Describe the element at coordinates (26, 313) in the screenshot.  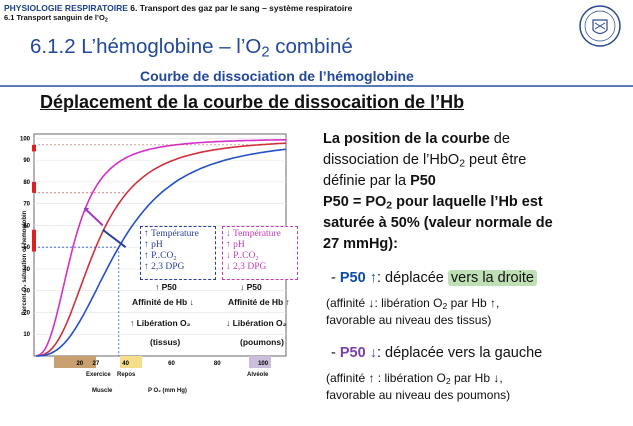
I see `y-tick-label: 20` at that location.